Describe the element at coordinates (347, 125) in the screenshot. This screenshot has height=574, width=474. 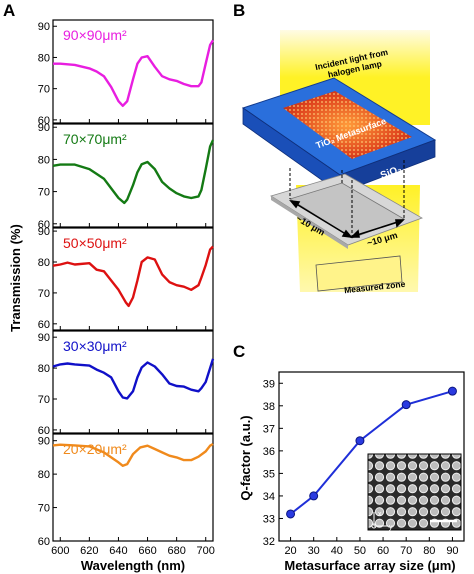
I see `metasurface-pattern` at that location.